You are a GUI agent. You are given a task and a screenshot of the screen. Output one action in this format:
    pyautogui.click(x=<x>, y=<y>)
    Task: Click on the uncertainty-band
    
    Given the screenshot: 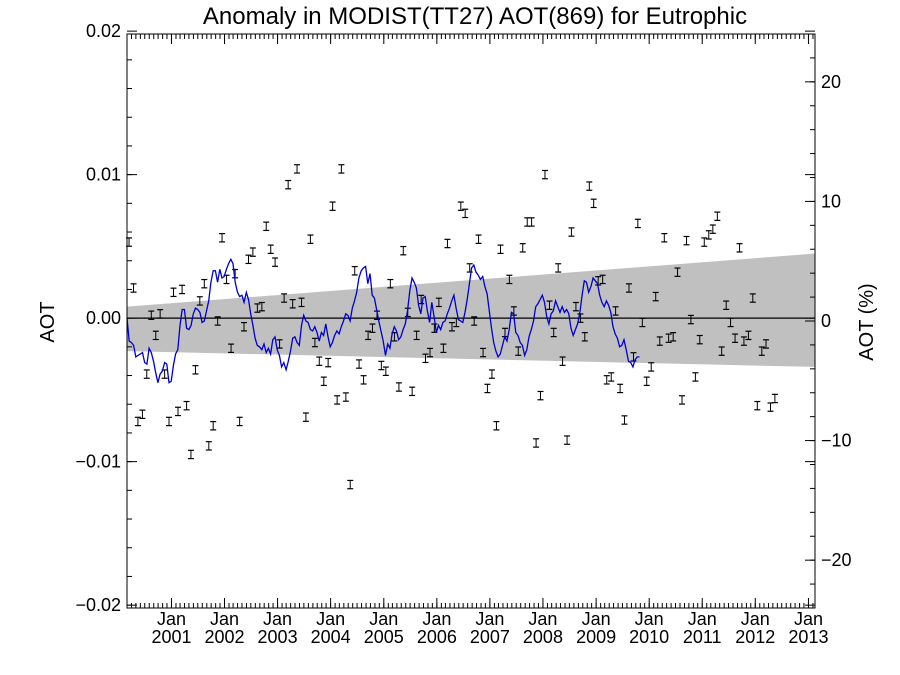 What is the action you would take?
    pyautogui.click(x=471, y=310)
    